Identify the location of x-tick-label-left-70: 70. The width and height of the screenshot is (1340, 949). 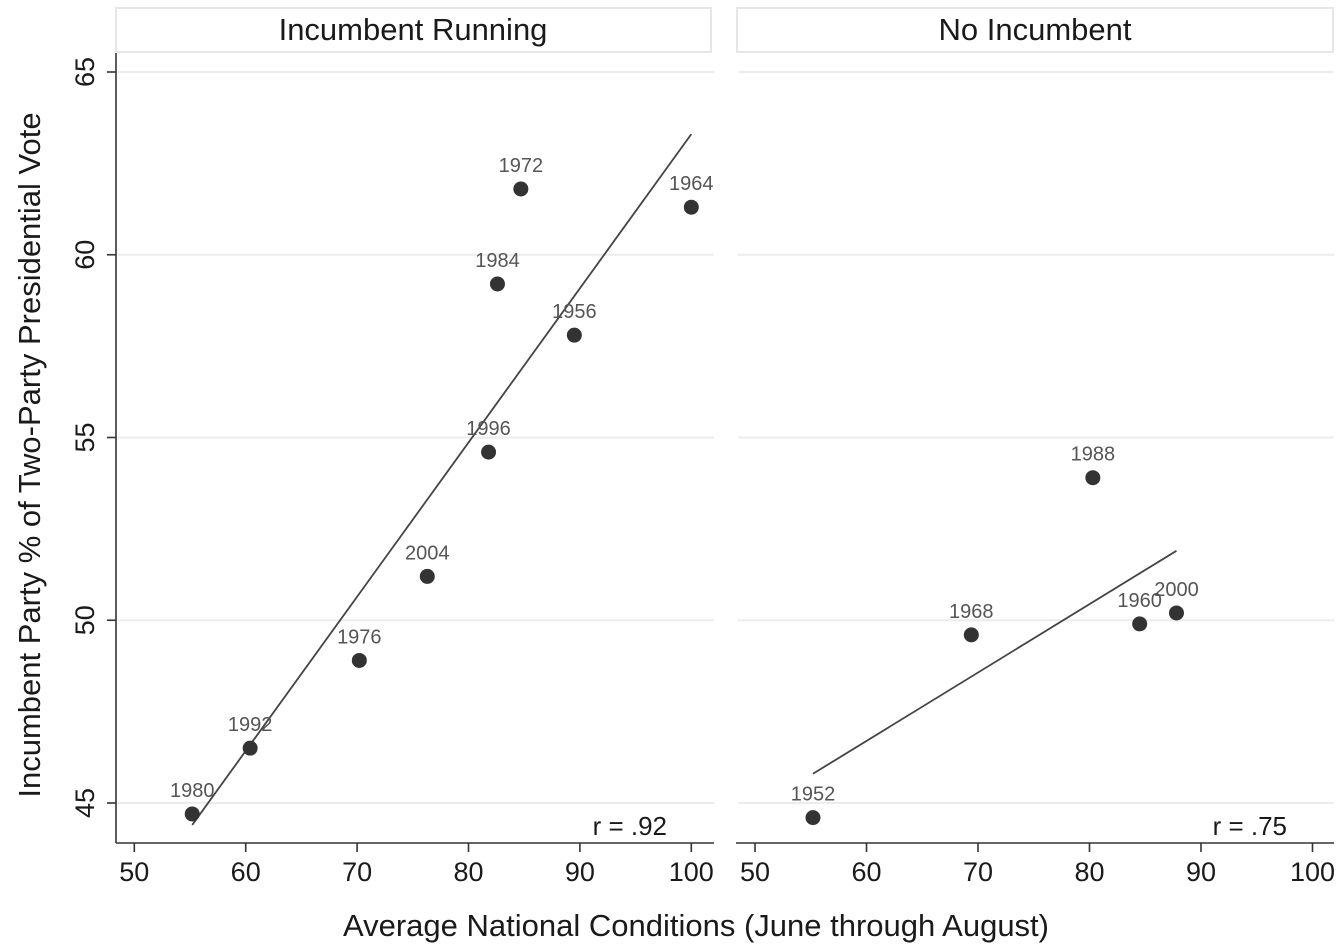
(357, 872).